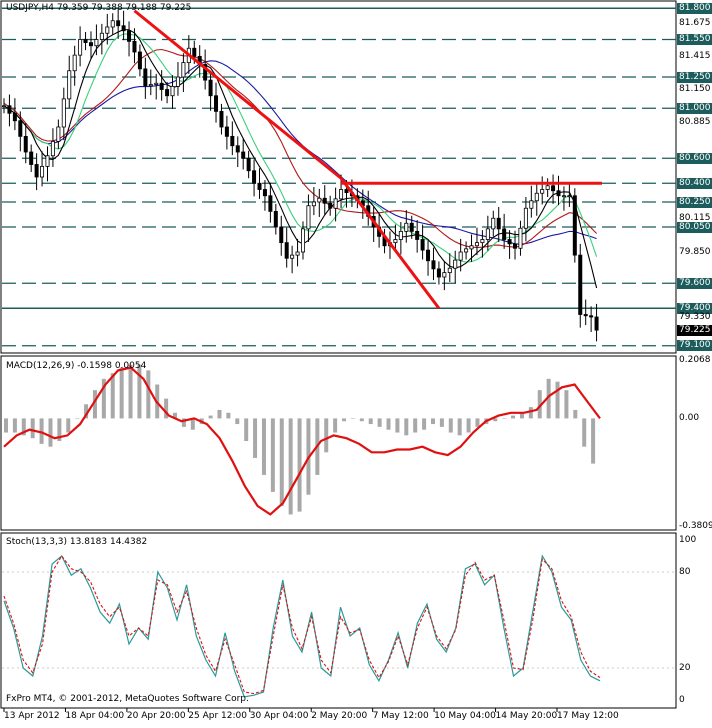 The width and height of the screenshot is (712, 728). Describe the element at coordinates (685, 572) in the screenshot. I see `stoch-axis-label: 80` at that location.